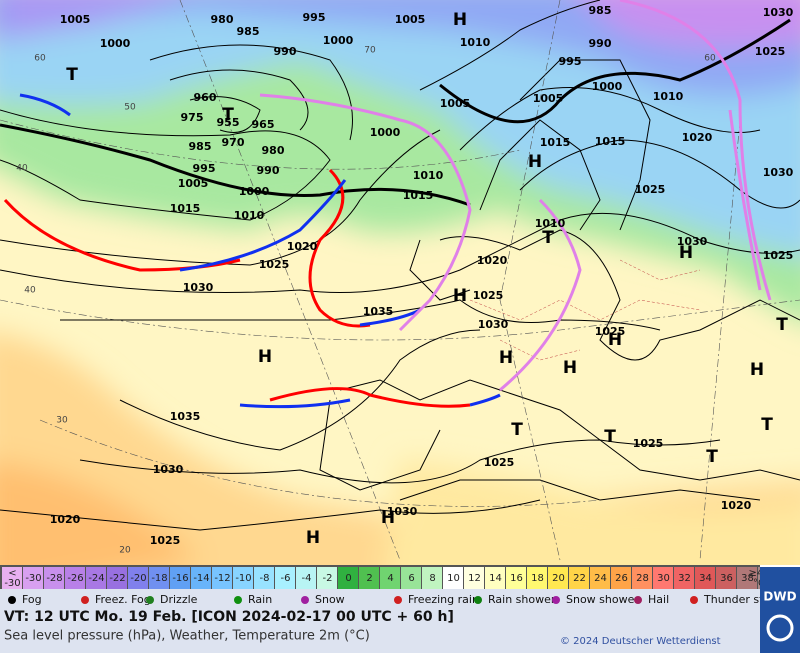 The width and height of the screenshot is (800, 653). What do you see at coordinates (600, 578) in the screenshot?
I see `temp-label: 24` at bounding box center [600, 578].